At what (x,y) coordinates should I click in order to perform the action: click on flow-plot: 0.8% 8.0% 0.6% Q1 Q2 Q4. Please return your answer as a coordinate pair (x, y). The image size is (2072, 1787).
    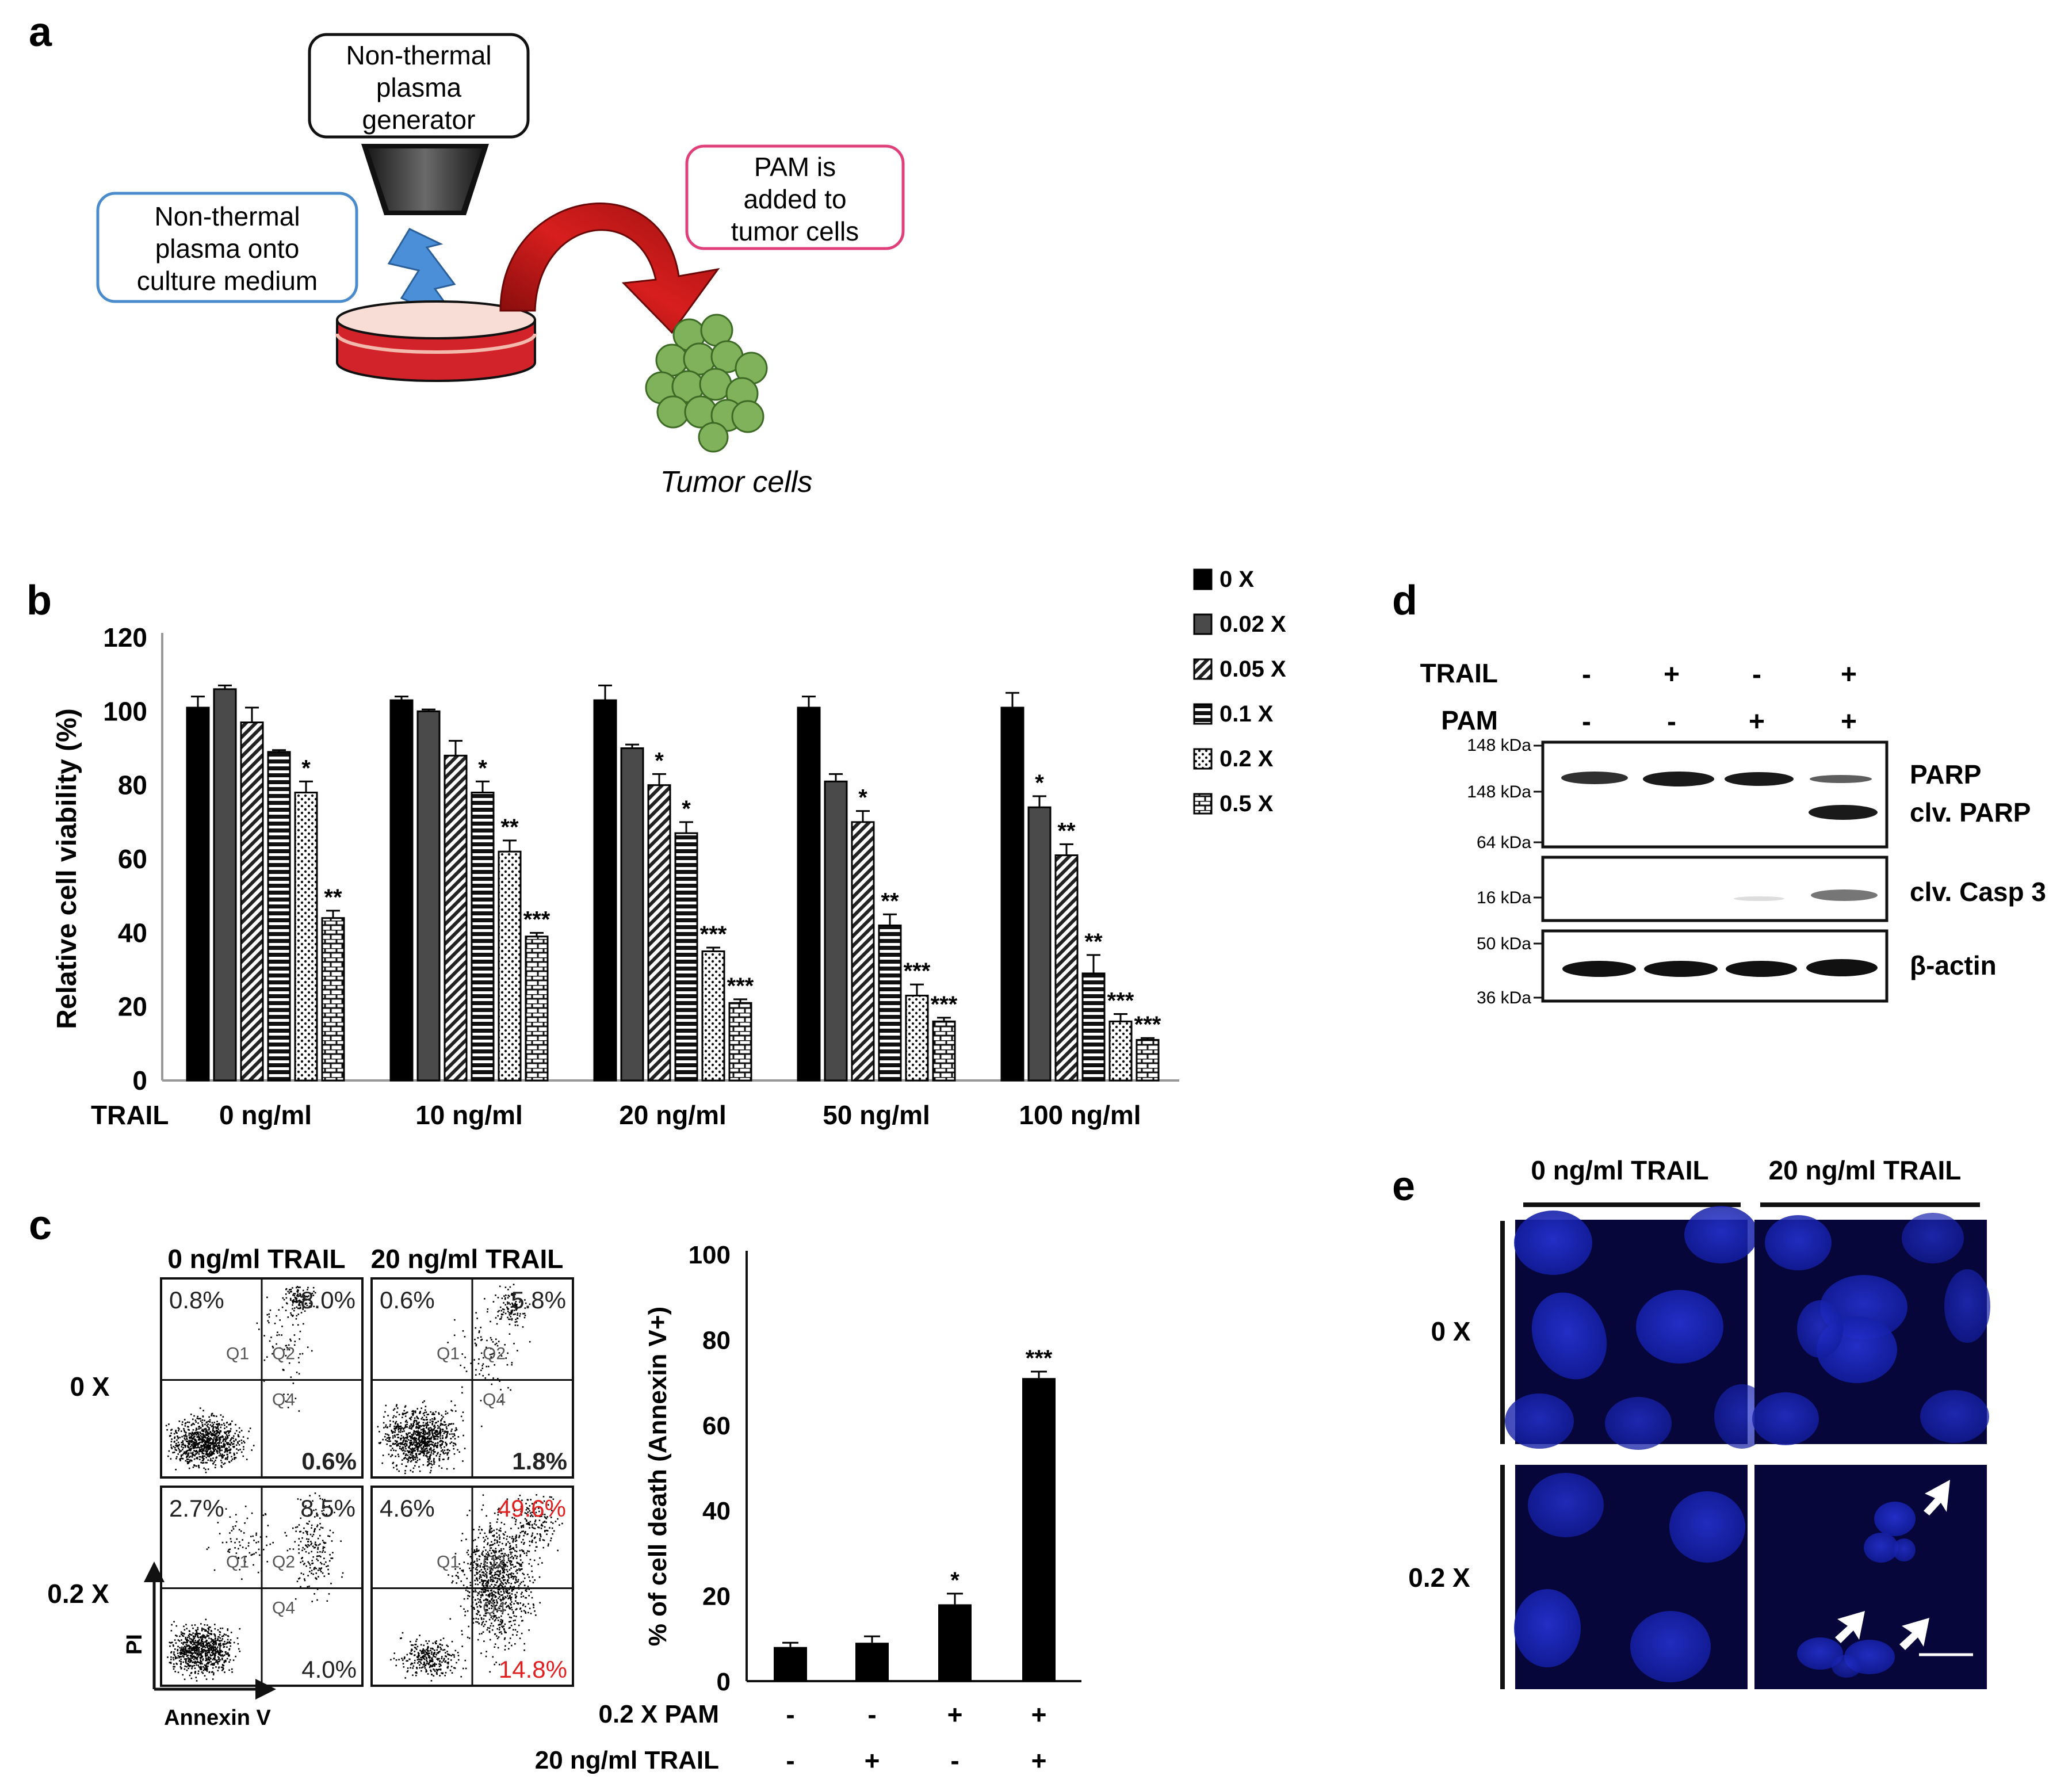
    Looking at the image, I should click on (262, 1378).